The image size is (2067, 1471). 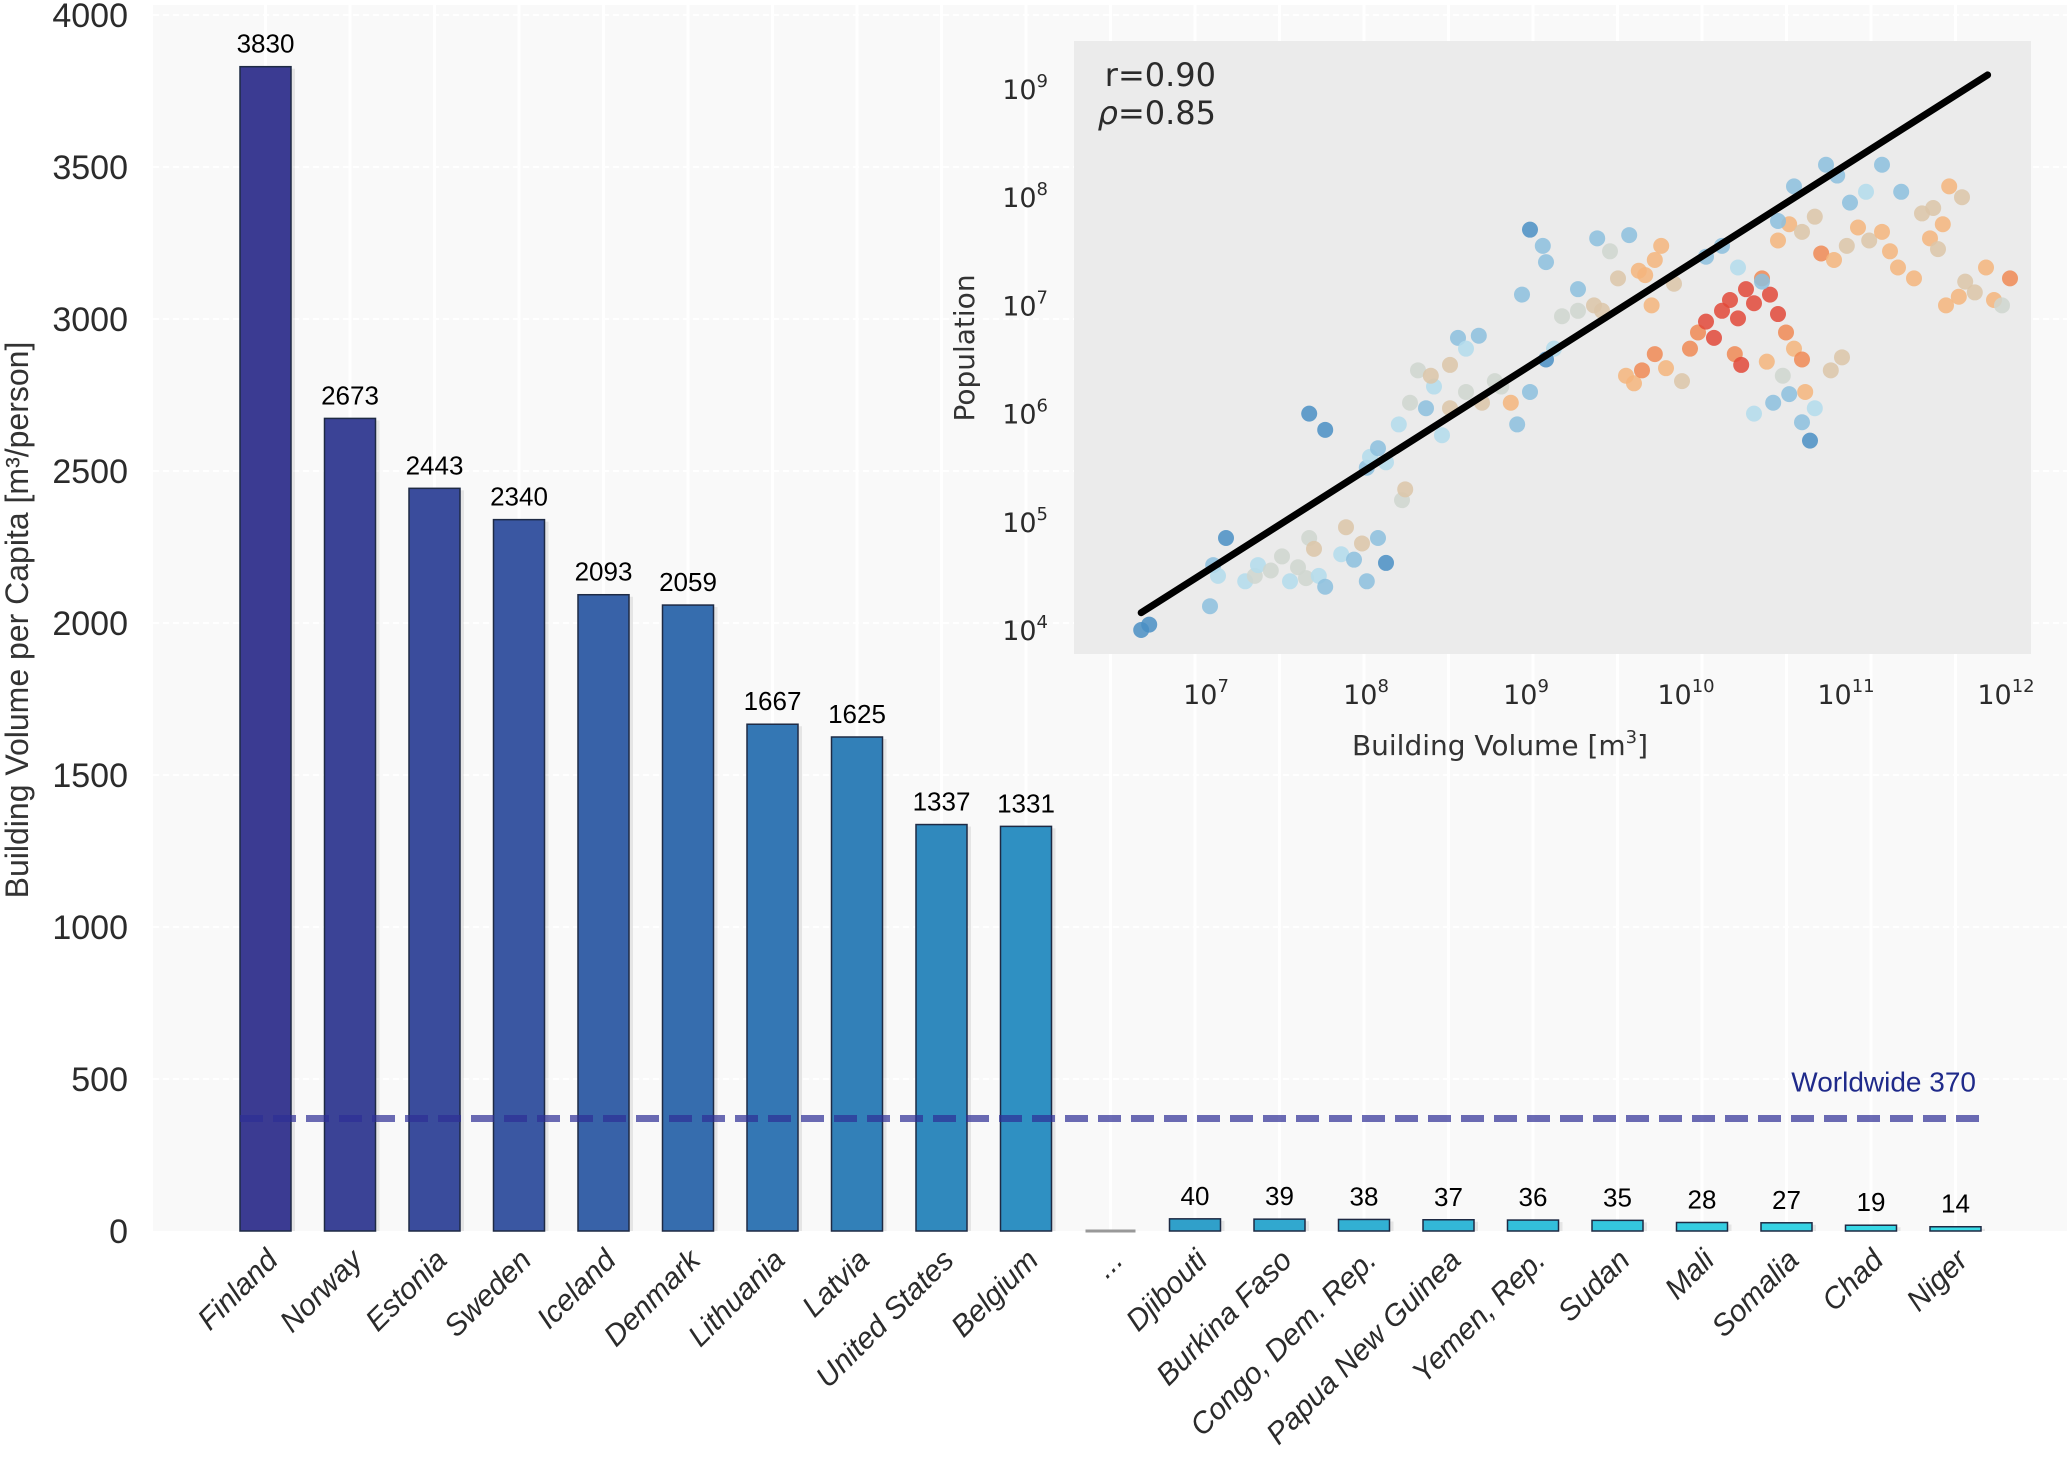 What do you see at coordinates (1594, 1286) in the screenshot?
I see `bar-x-tick-label: Sudan` at bounding box center [1594, 1286].